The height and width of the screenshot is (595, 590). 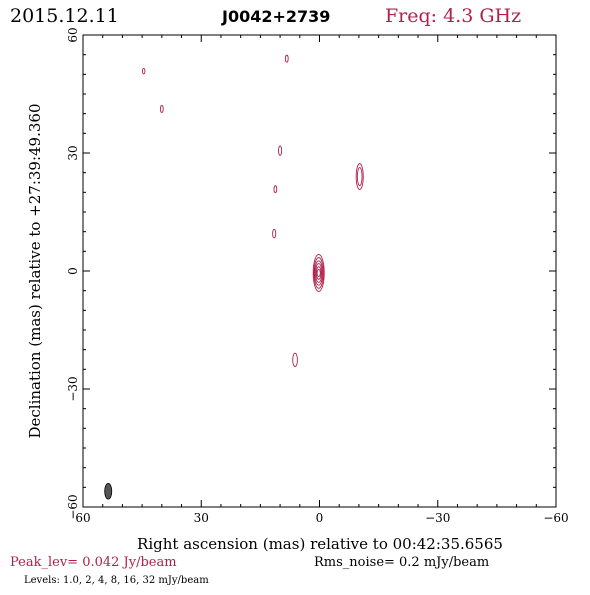 What do you see at coordinates (64, 16) in the screenshot?
I see `observation-date: 2015.12.11` at bounding box center [64, 16].